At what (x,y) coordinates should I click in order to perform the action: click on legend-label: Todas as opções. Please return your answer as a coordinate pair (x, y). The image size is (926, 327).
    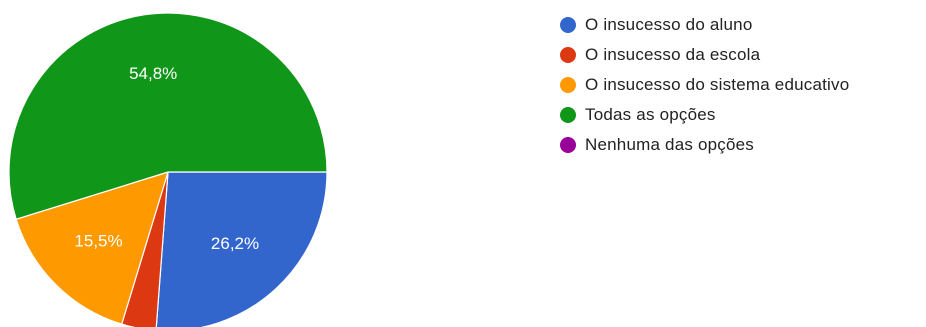
    Looking at the image, I should click on (650, 114).